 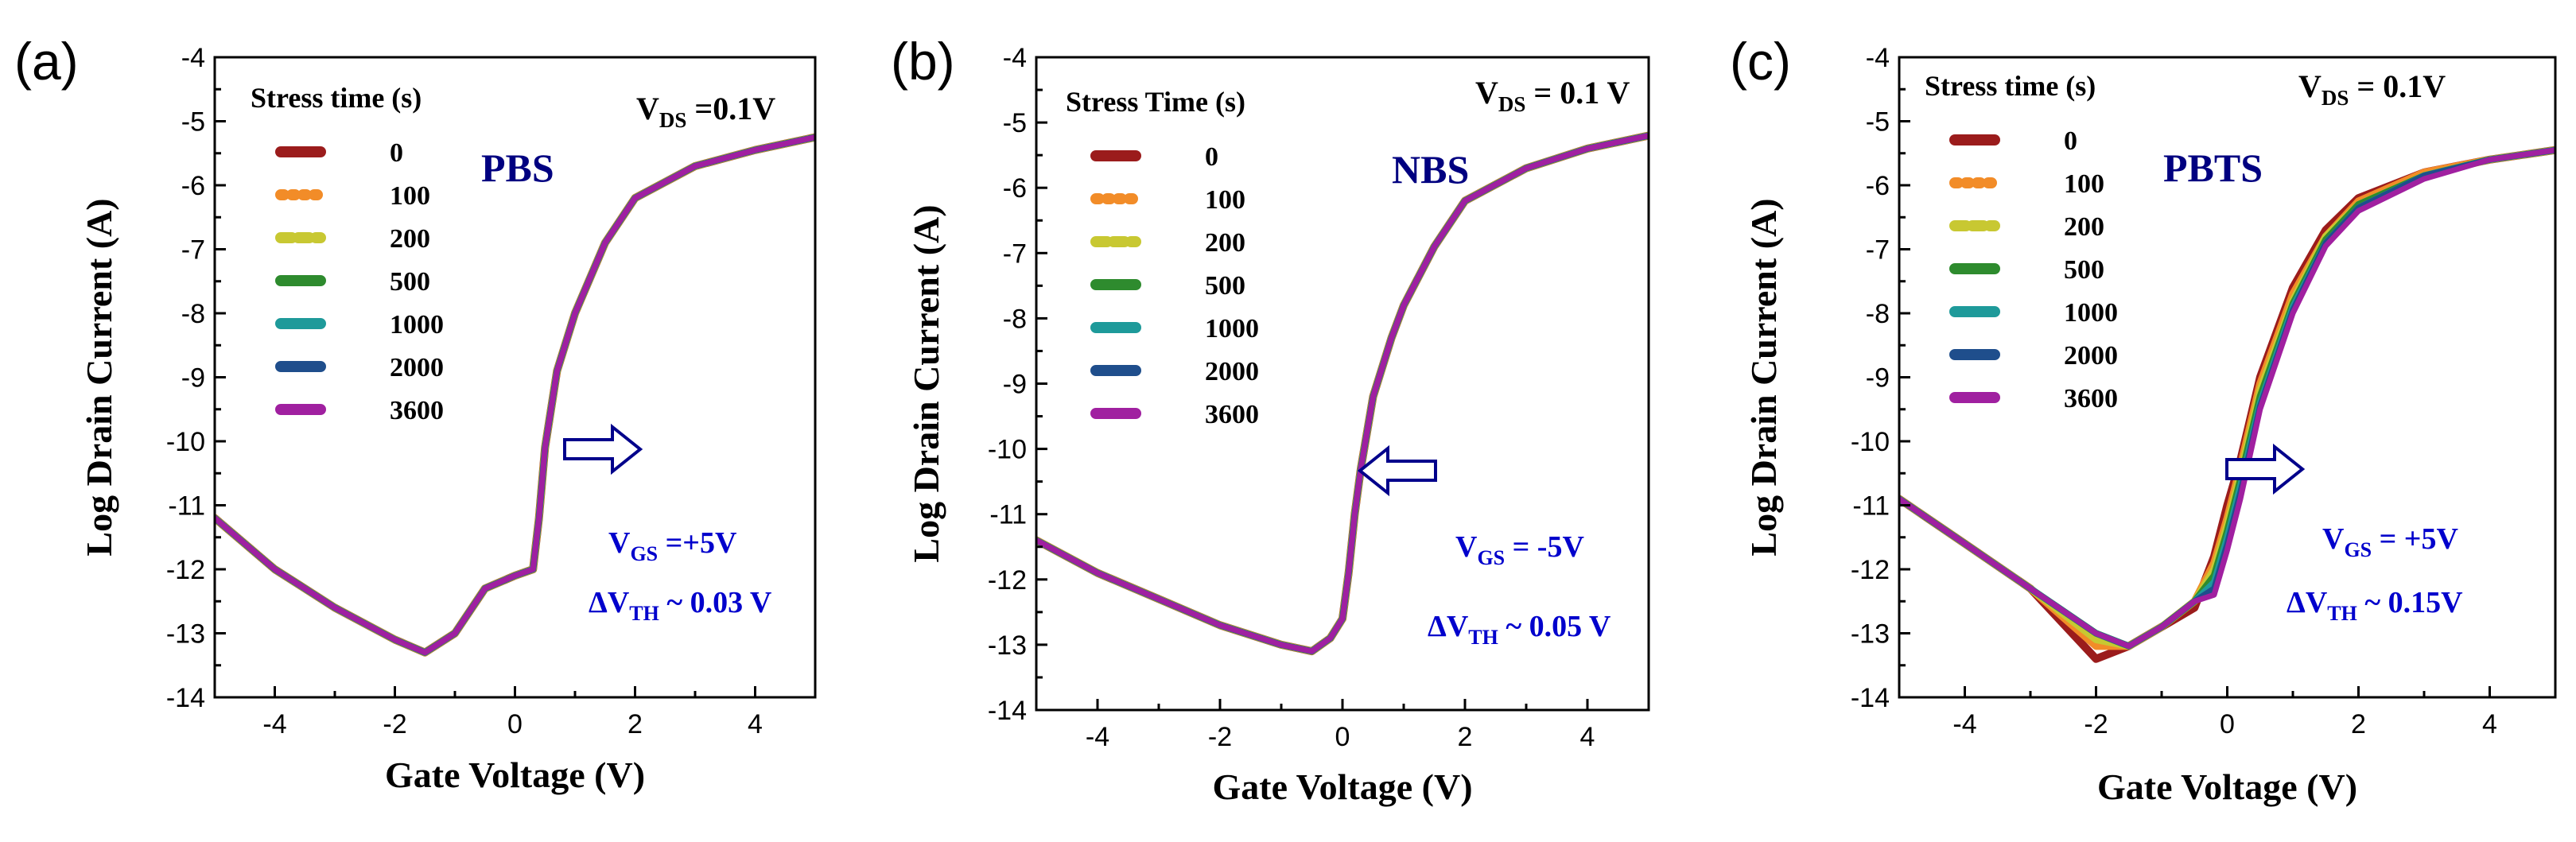 What do you see at coordinates (672, 545) in the screenshot?
I see `vgs-label: VGS =+5V` at bounding box center [672, 545].